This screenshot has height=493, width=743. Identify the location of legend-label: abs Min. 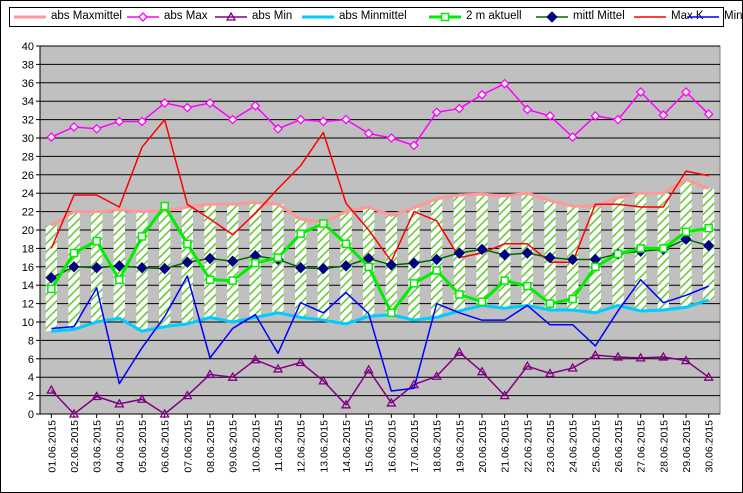
(272, 16).